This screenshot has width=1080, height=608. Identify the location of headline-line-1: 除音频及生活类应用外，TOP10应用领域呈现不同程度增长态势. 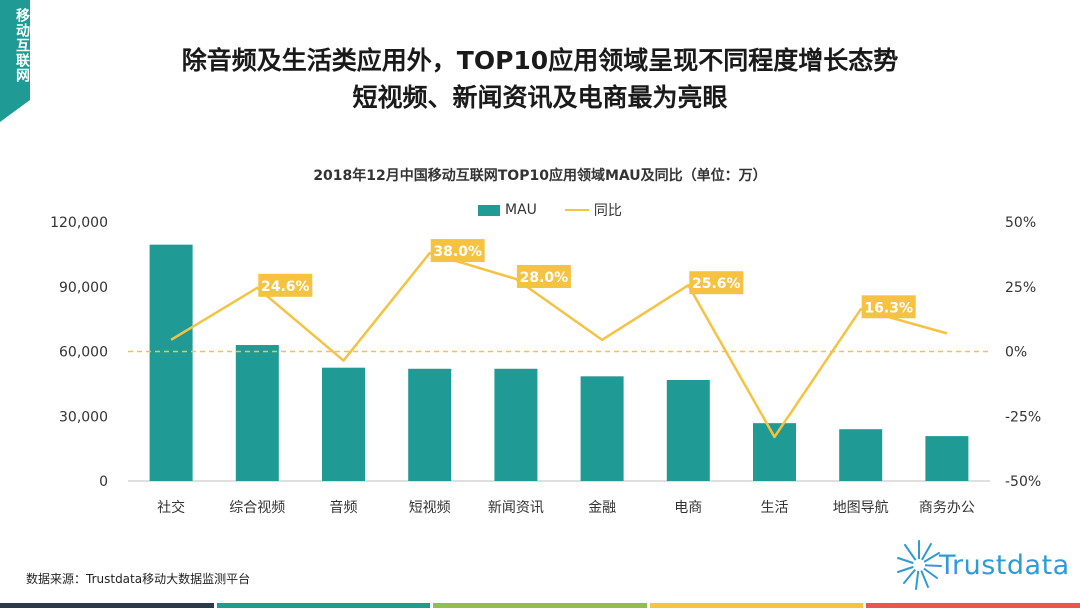
(540, 60).